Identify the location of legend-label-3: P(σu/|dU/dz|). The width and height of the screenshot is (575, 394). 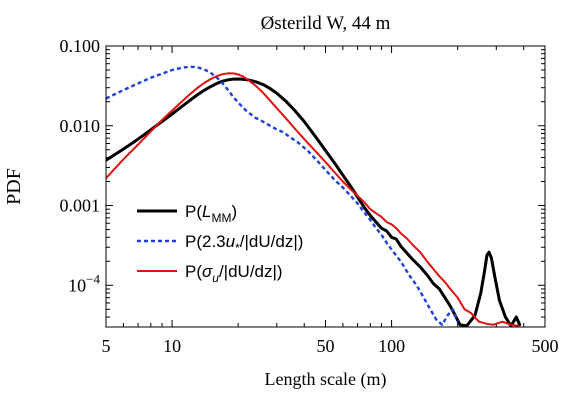
(234, 273).